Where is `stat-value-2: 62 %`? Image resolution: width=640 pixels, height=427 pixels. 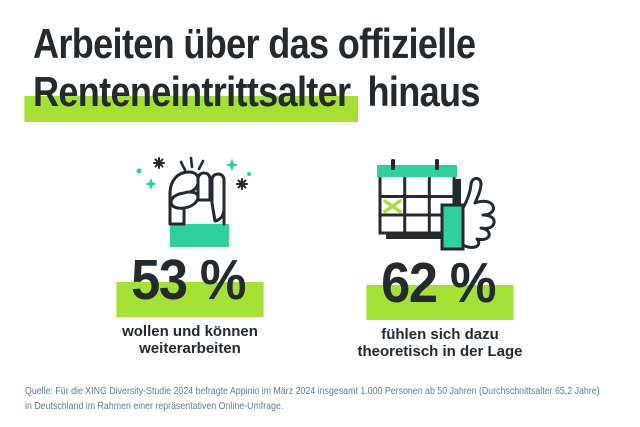 stat-value-2: 62 % is located at coordinates (440, 287).